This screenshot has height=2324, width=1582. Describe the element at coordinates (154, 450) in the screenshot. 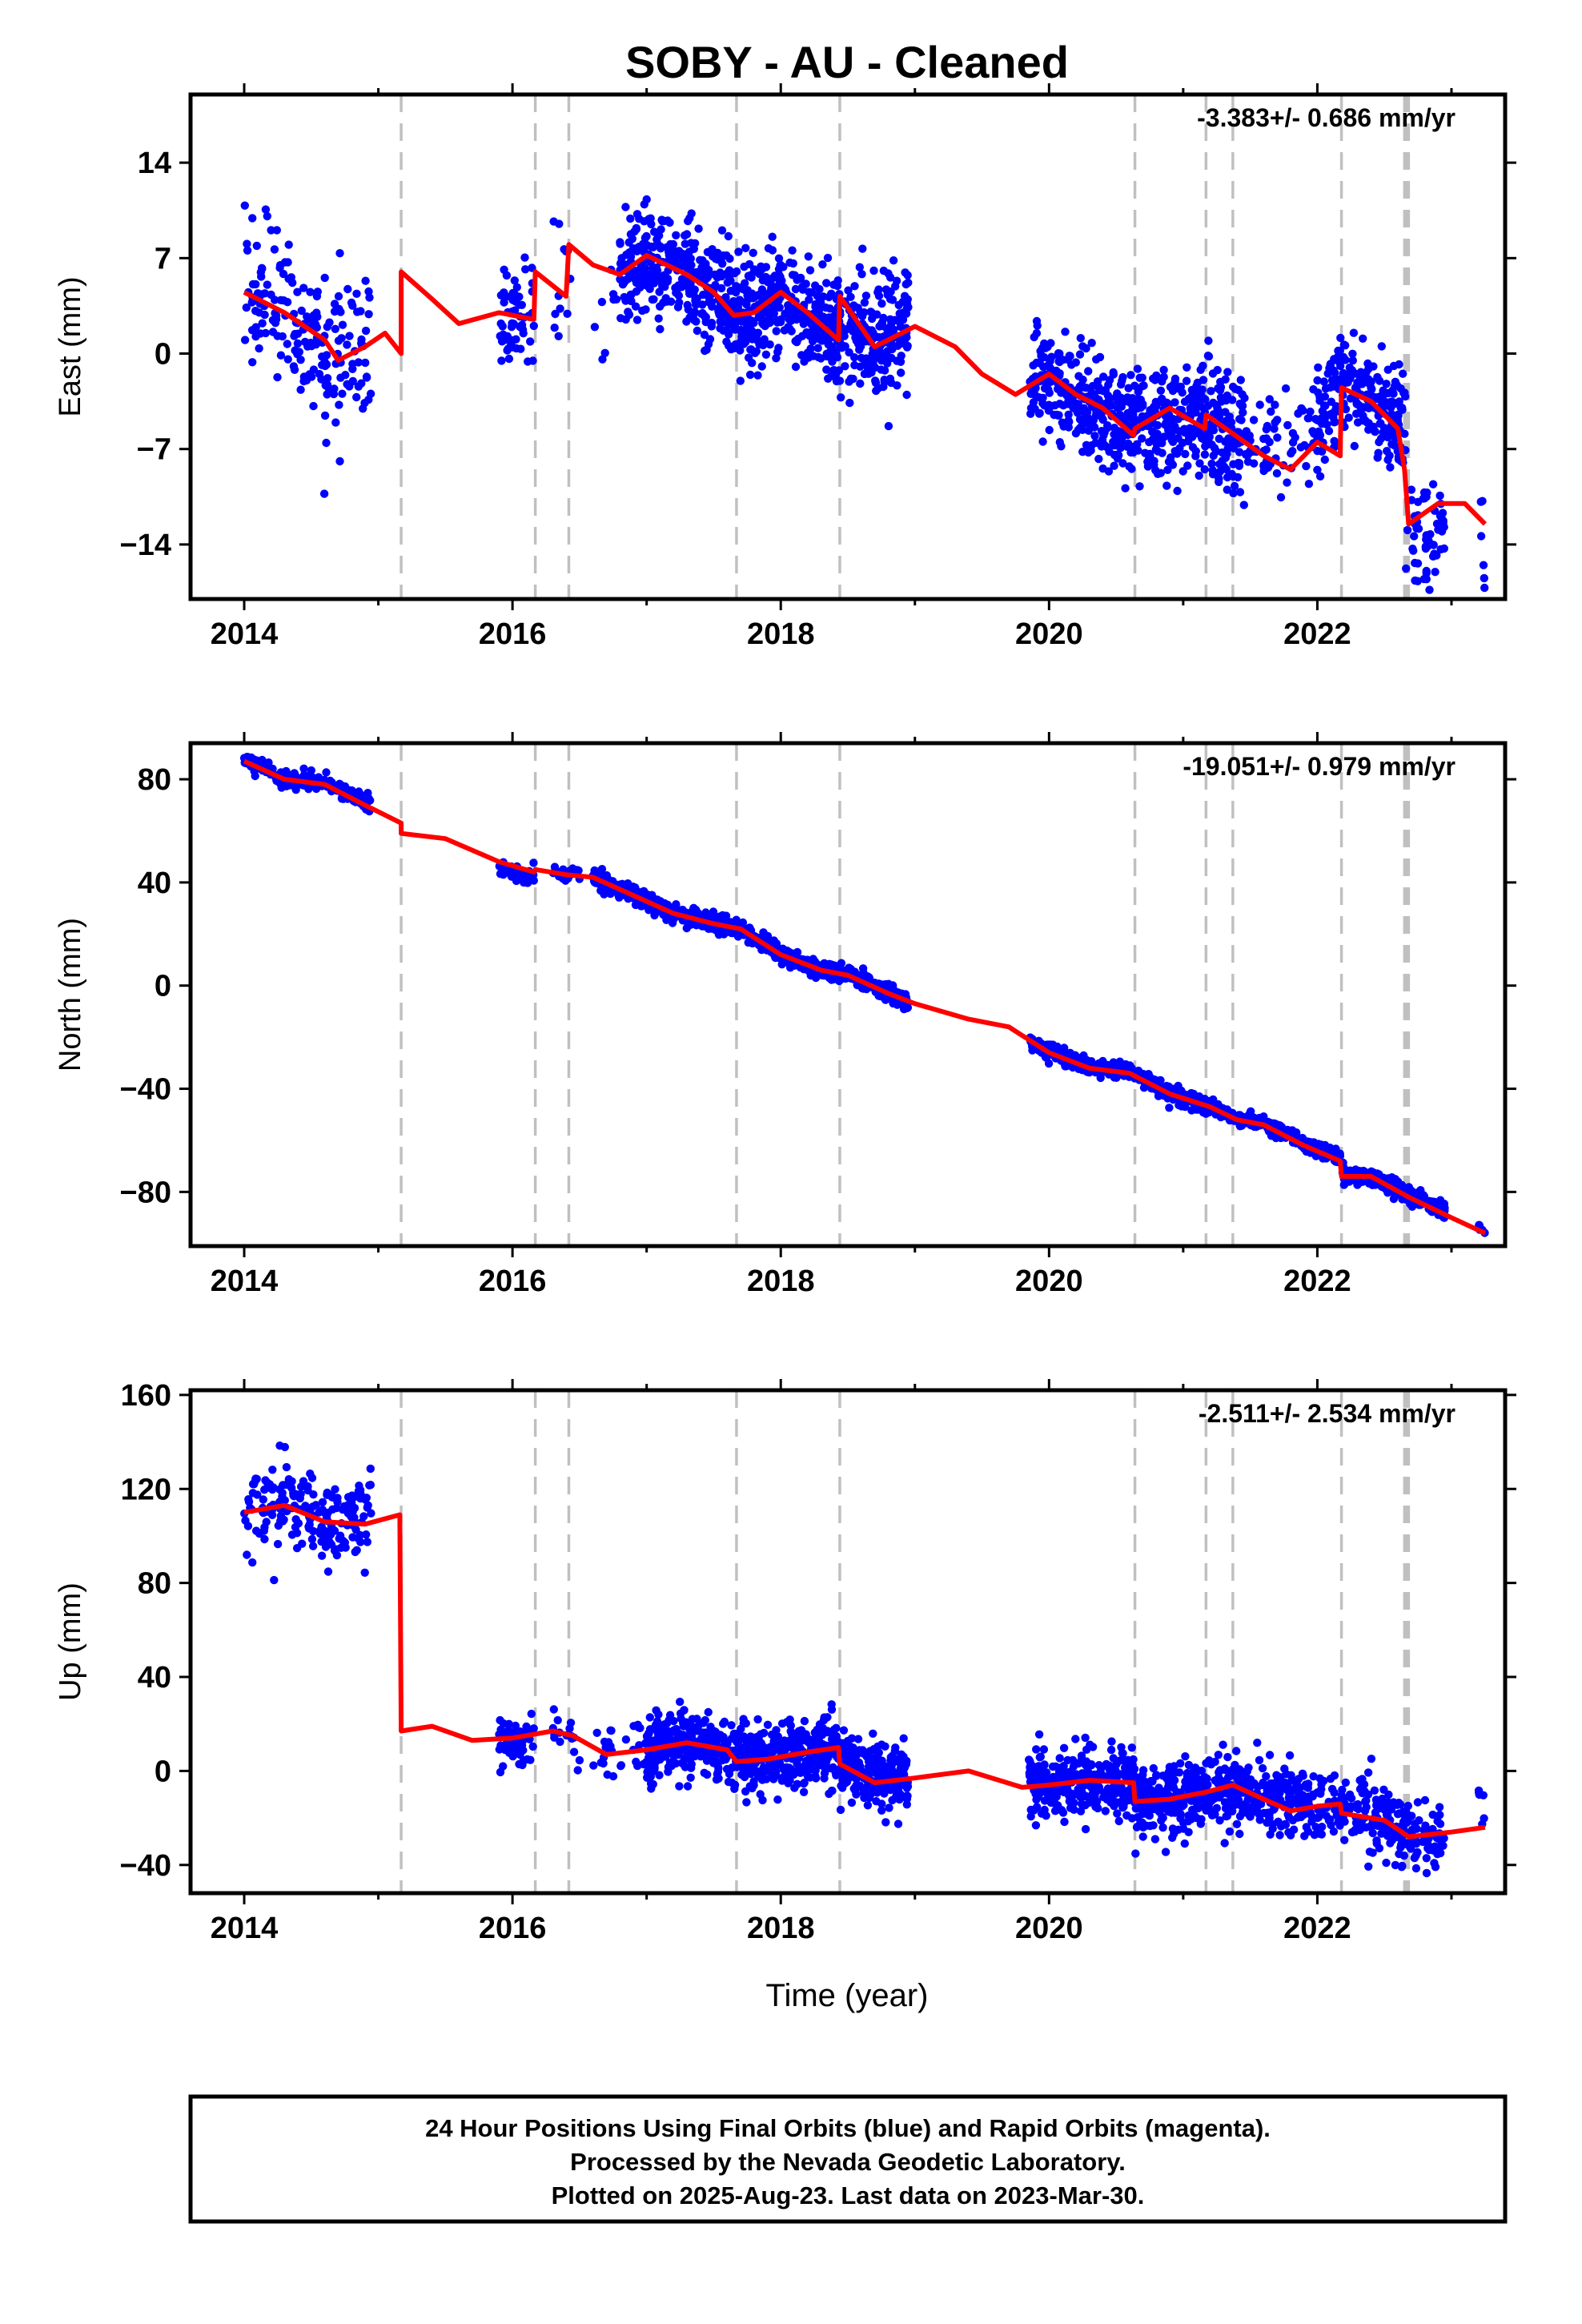

I see `east-y-tick-label: −7` at that location.